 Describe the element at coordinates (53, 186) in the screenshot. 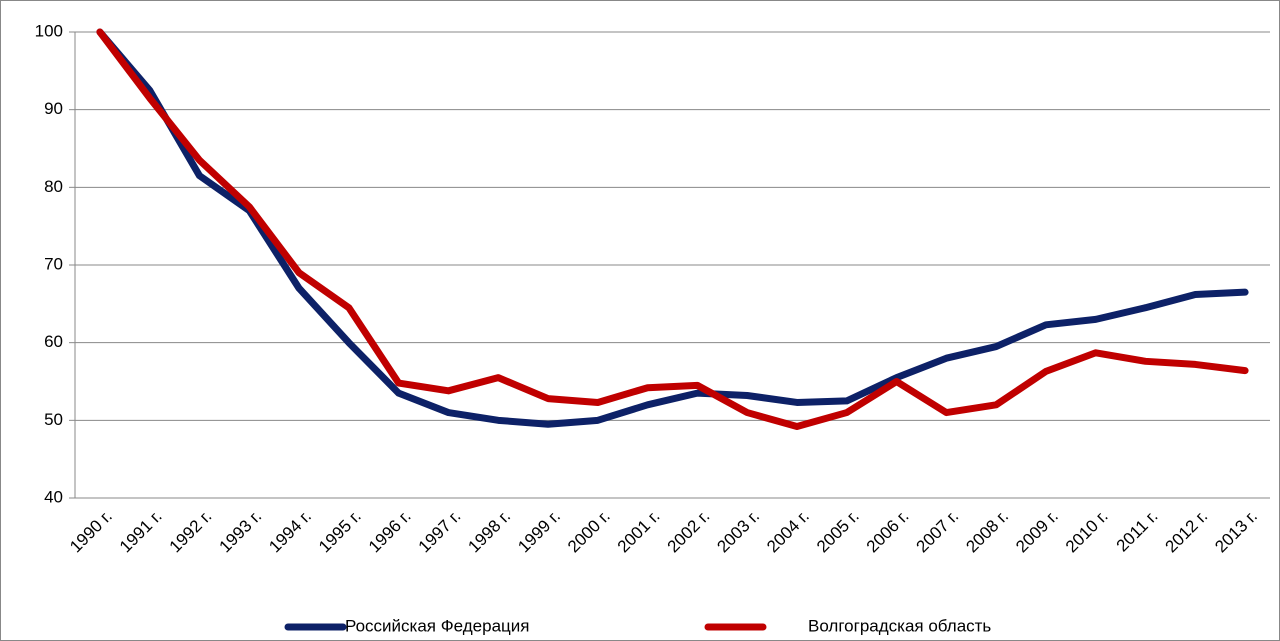

I see `y-tick-label: 80` at that location.